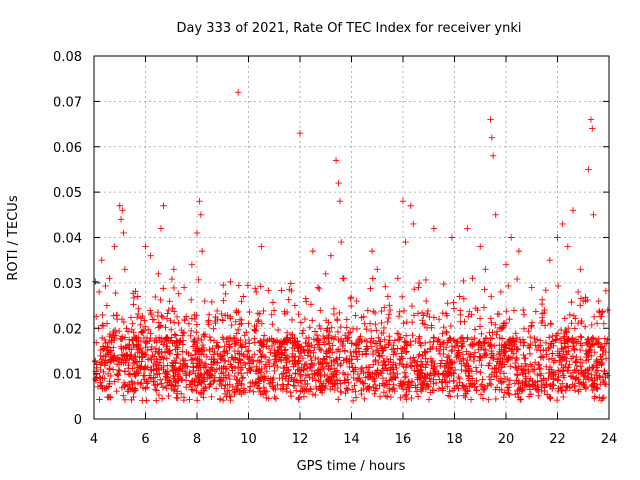 The height and width of the screenshot is (480, 640). I want to click on x-tick-label: 10, so click(248, 439).